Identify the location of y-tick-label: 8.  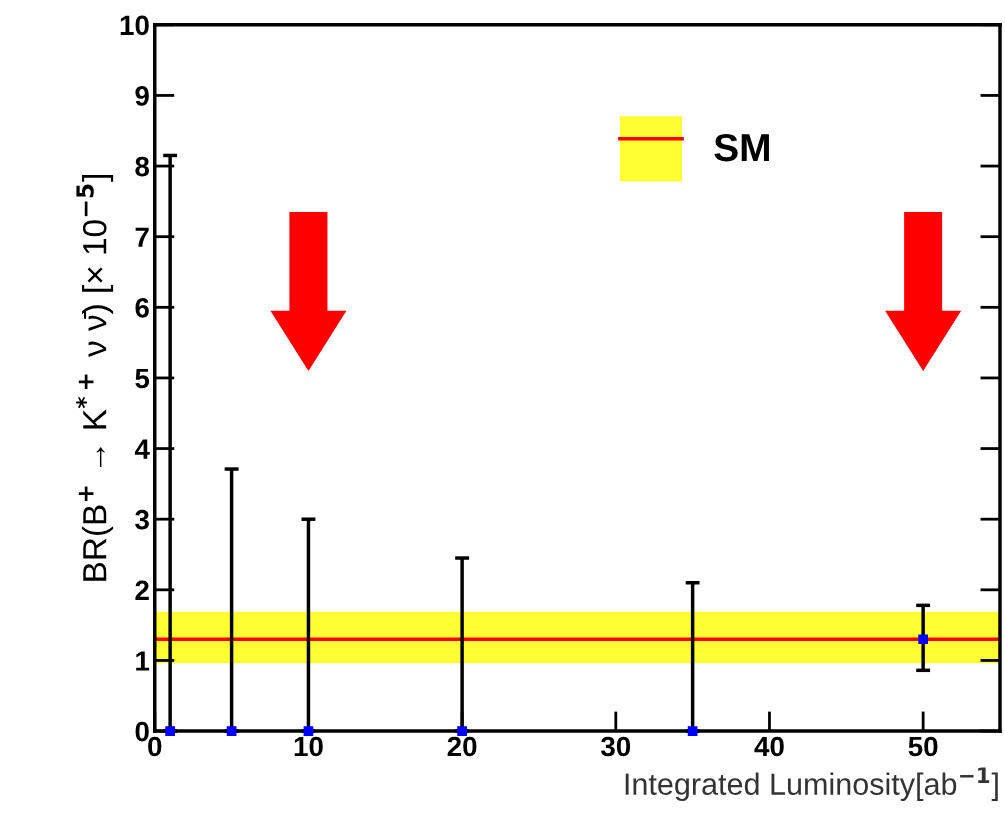
(142, 166).